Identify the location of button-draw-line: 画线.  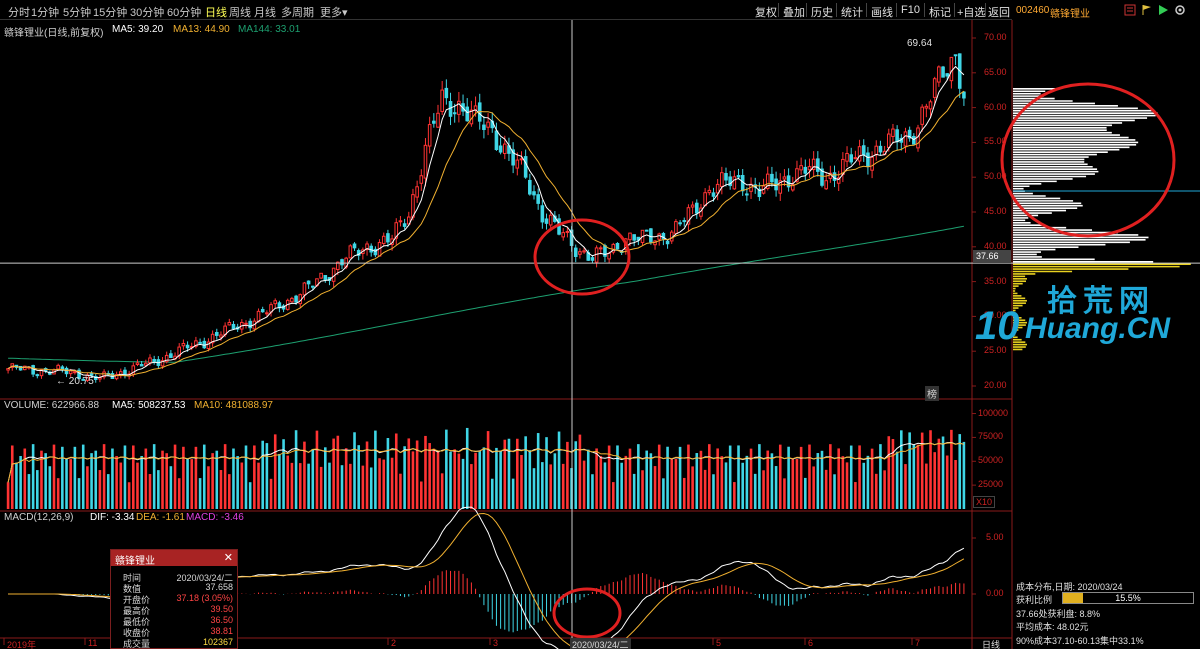
(882, 13).